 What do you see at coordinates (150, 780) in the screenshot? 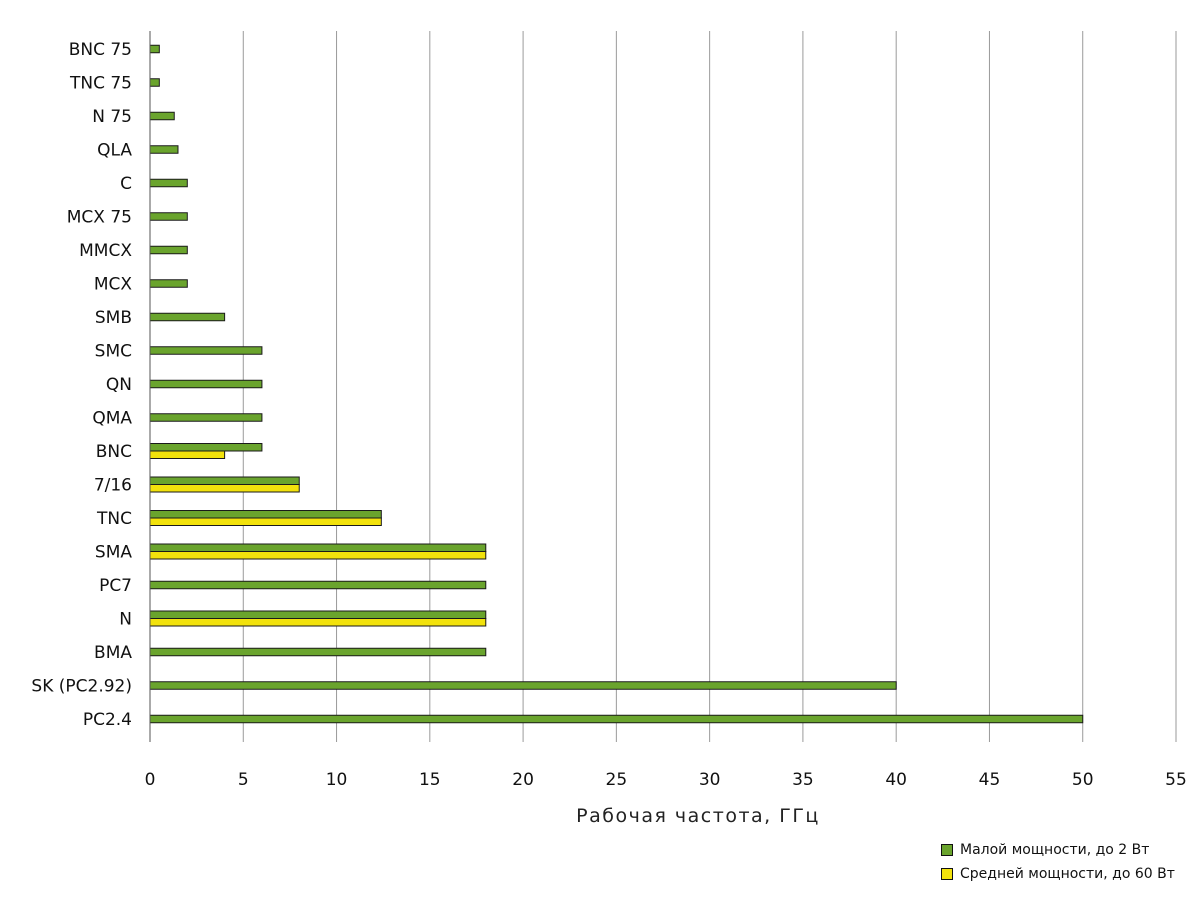
I see `x-tick-label: 0` at bounding box center [150, 780].